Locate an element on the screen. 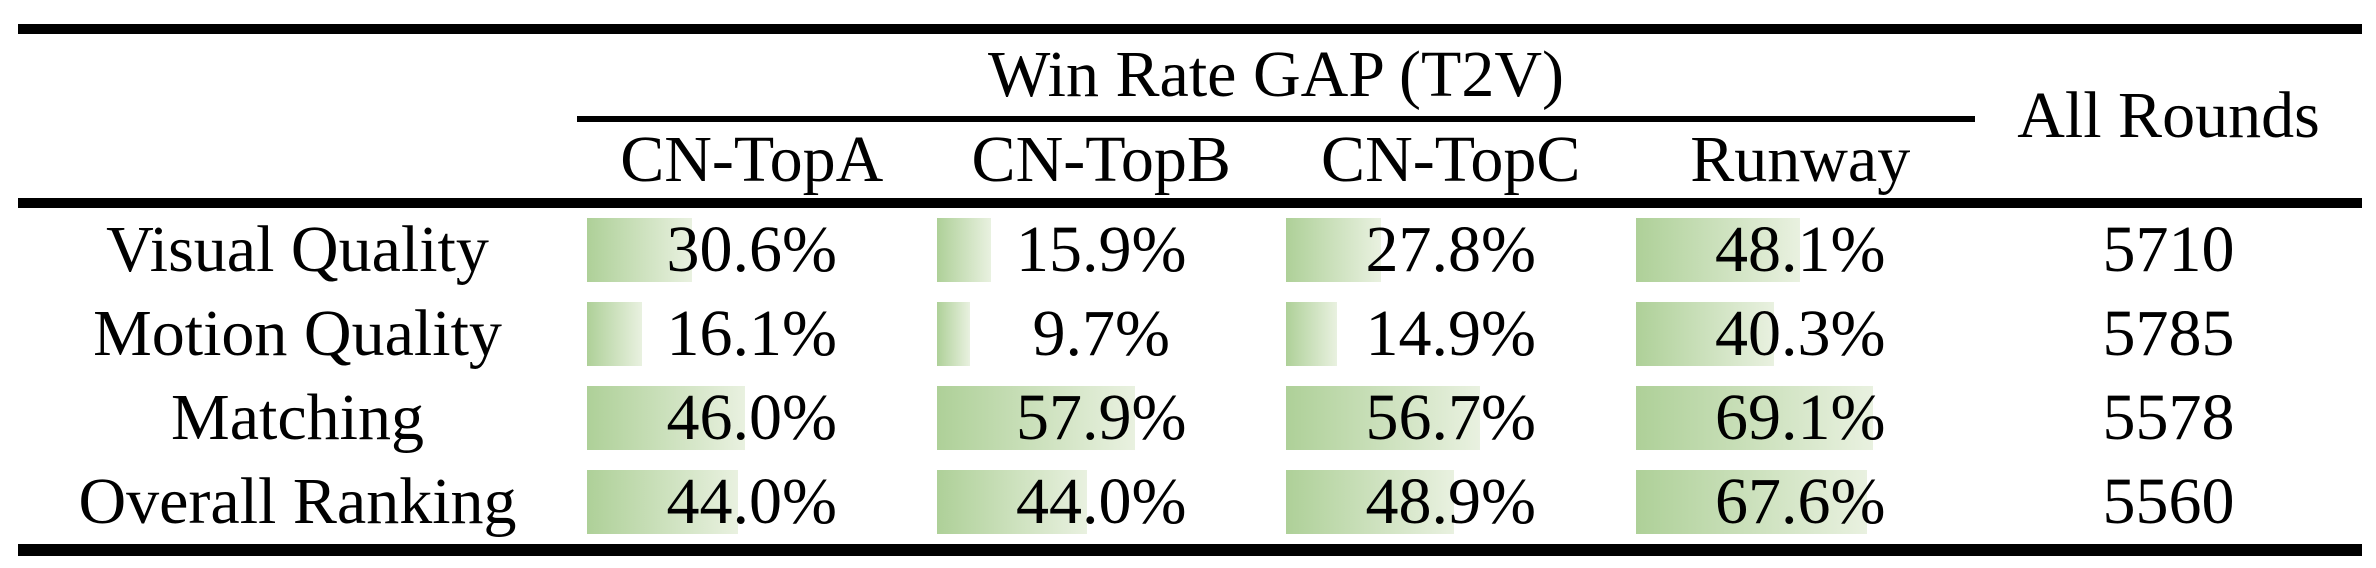 Image resolution: width=2376 pixels, height=568 pixels. winrate-value: 48.9% is located at coordinates (1450, 501).